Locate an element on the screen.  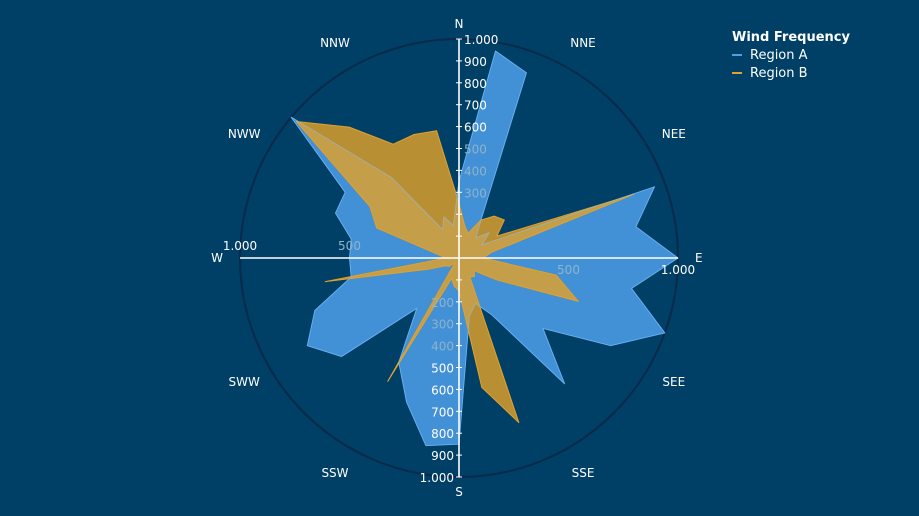
radial-tick-label-north: 300 is located at coordinates (475, 193).